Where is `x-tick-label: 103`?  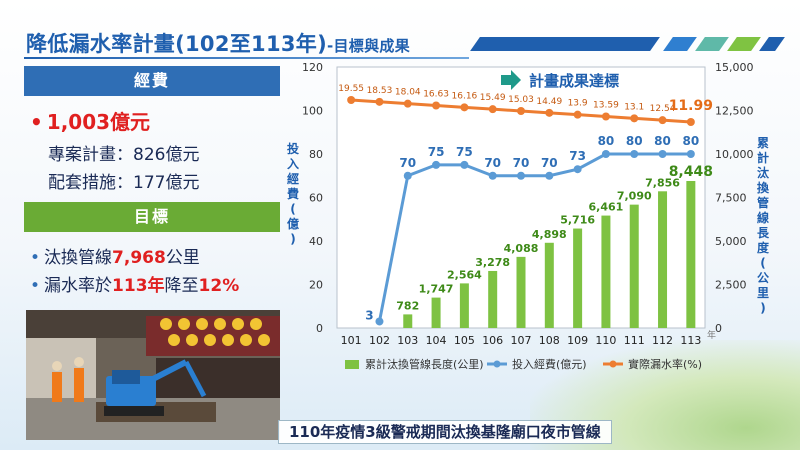
x-tick-label: 103 is located at coordinates (407, 340).